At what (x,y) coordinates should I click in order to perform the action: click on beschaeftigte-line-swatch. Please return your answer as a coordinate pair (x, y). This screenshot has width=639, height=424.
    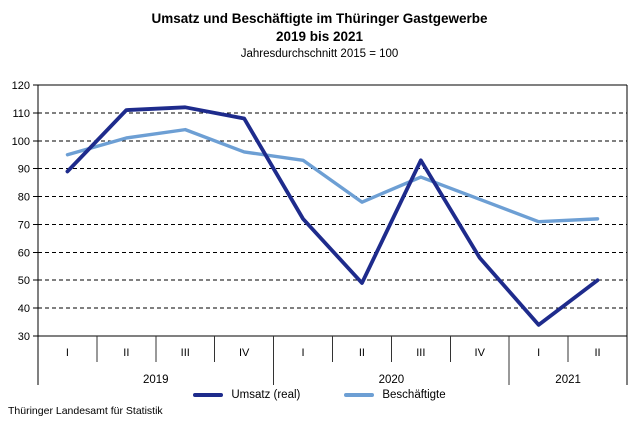
    Looking at the image, I should click on (359, 395).